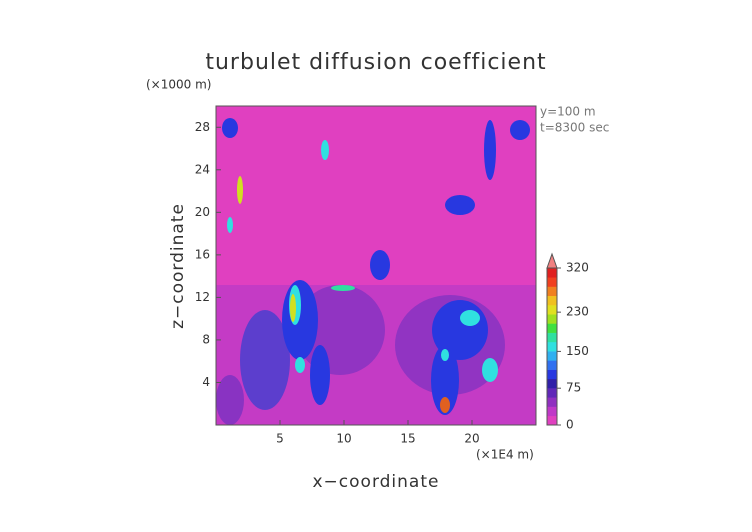 This screenshot has height=532, width=752. What do you see at coordinates (178, 266) in the screenshot?
I see `y-axis-label: z−coordinate` at bounding box center [178, 266].